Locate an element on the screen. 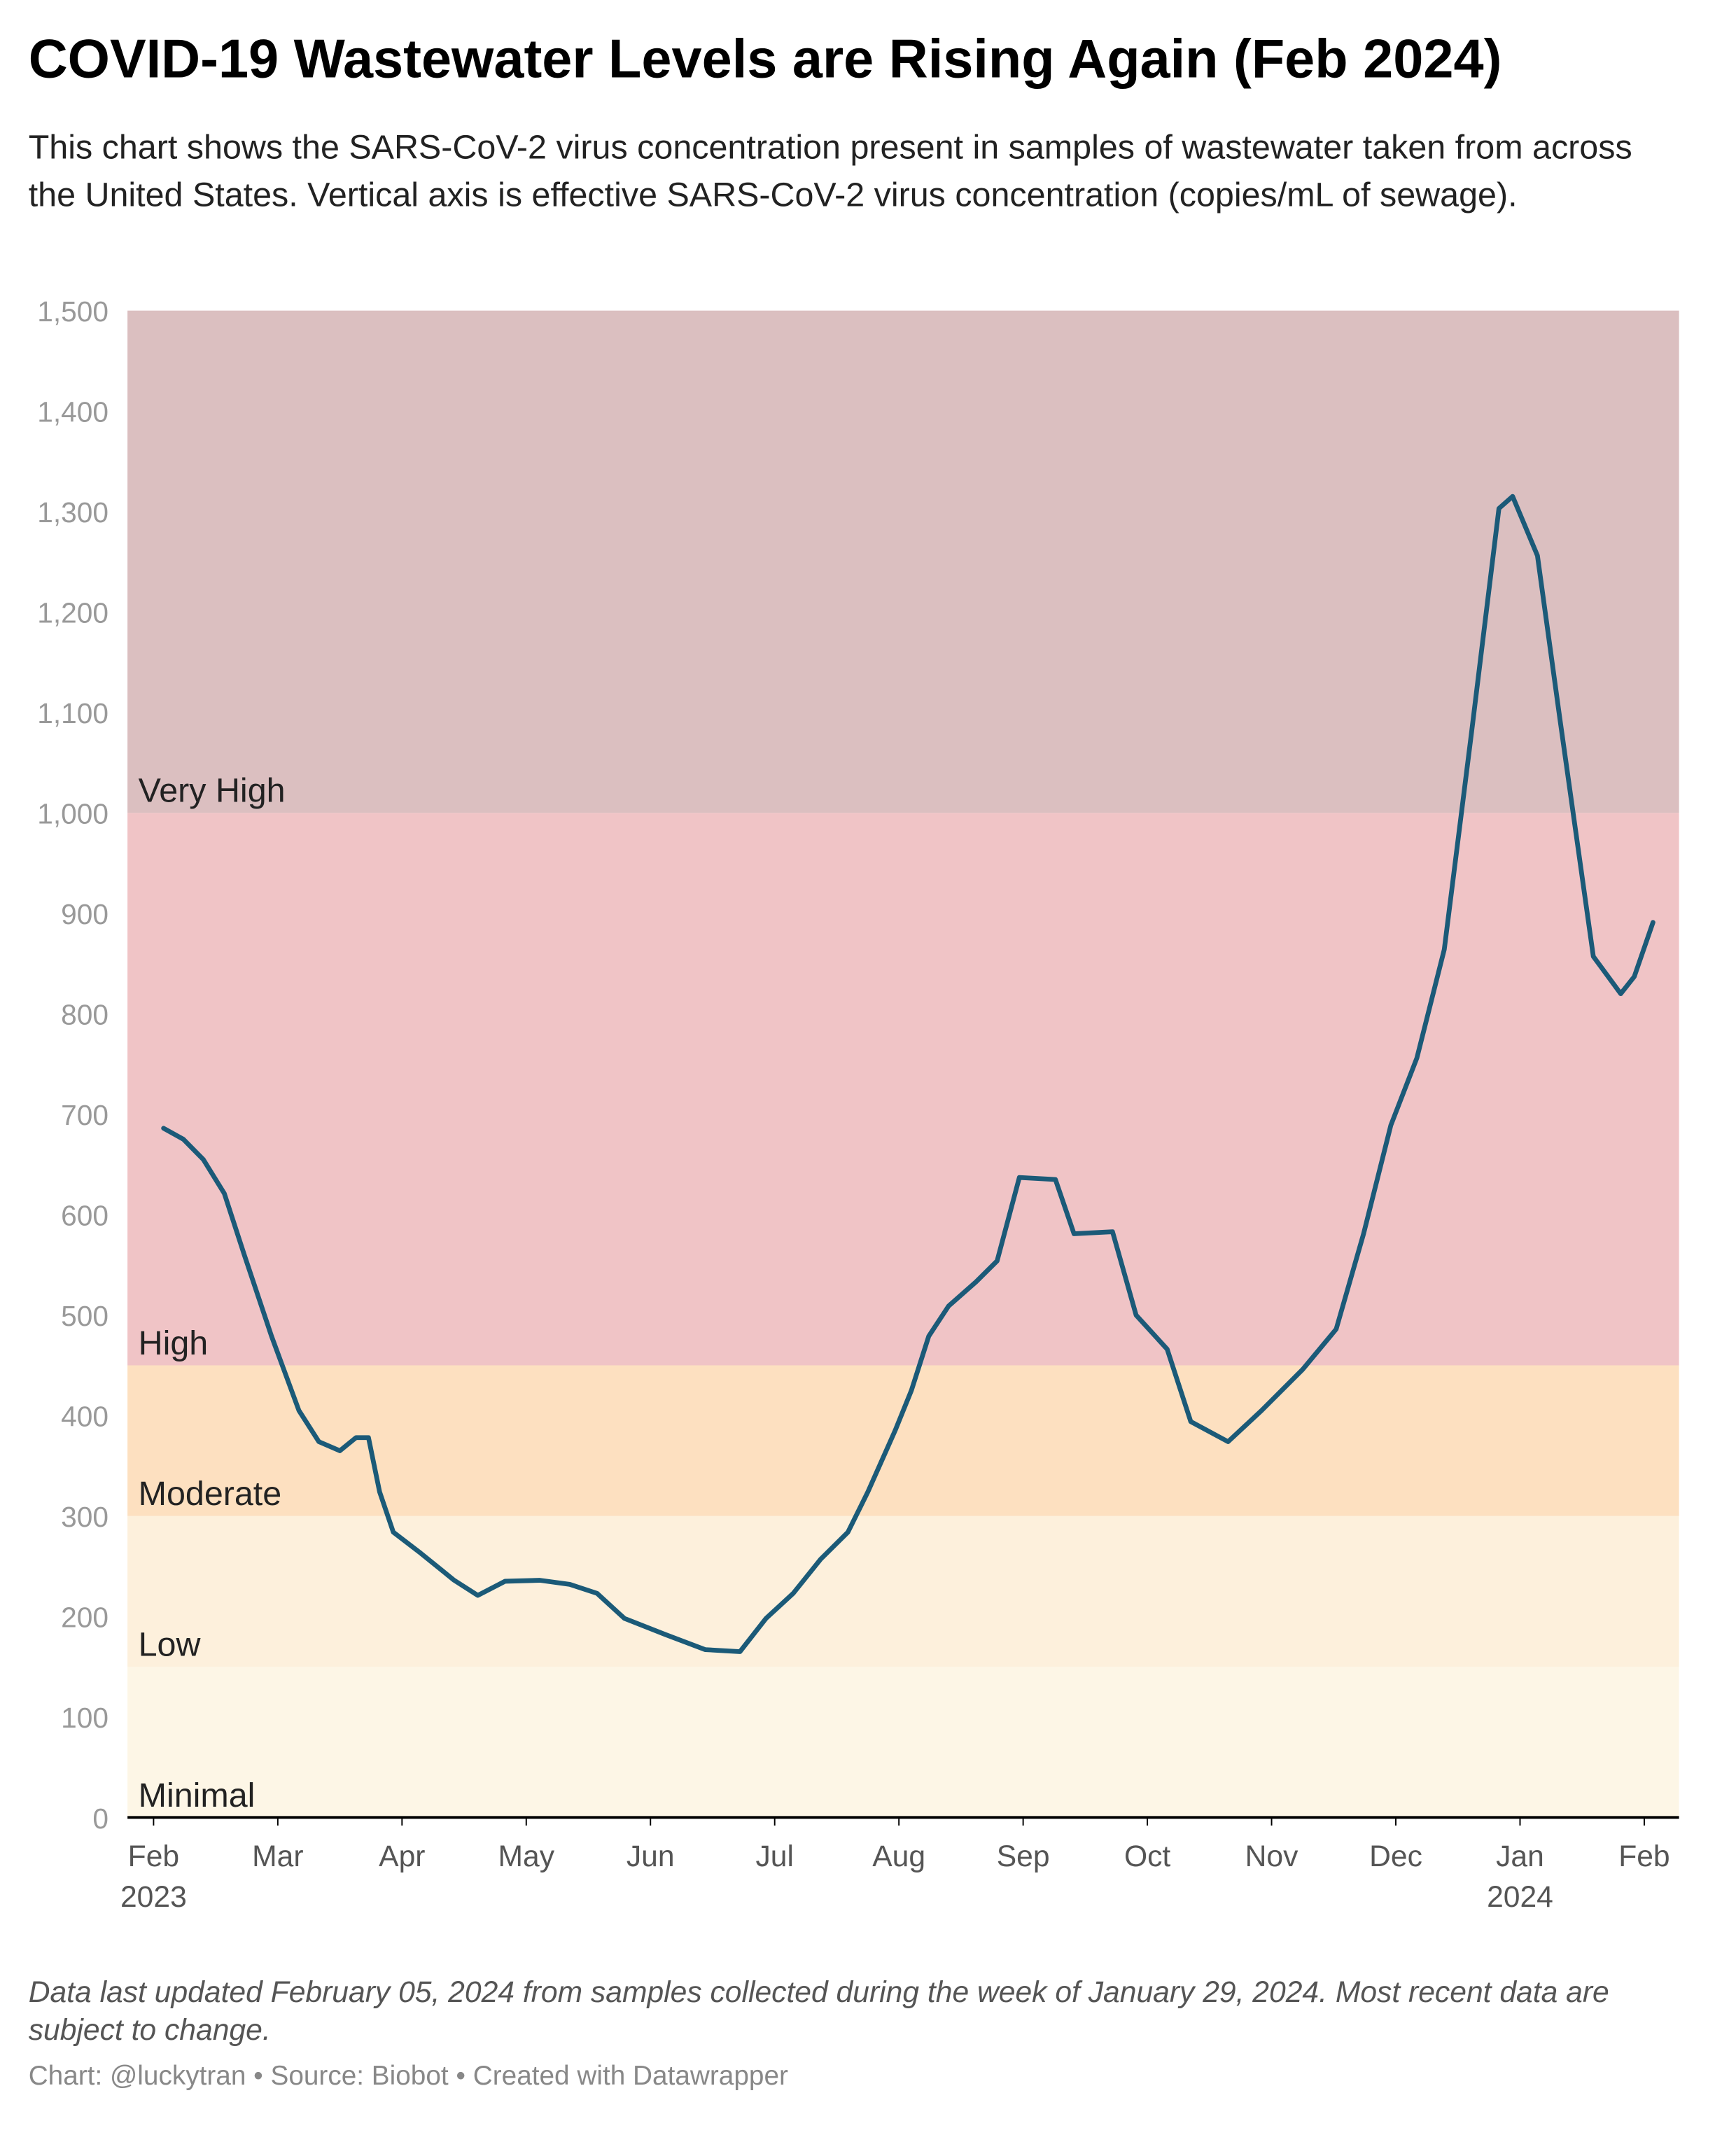 The image size is (1736, 2156). y-tick-label: 0 is located at coordinates (100, 1818).